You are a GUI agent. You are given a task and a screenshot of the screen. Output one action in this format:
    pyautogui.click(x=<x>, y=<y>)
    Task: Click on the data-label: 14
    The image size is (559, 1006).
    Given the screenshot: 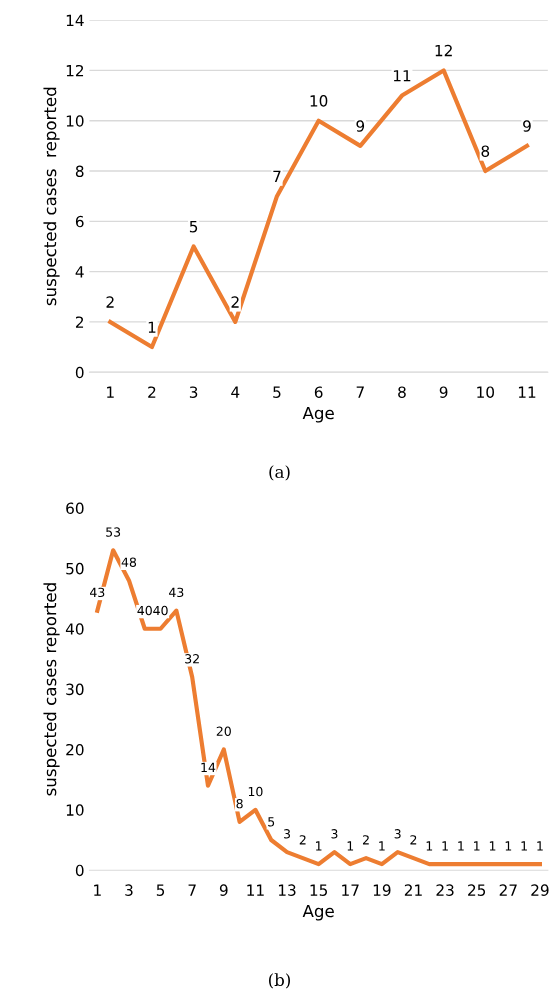 What is the action you would take?
    pyautogui.click(x=208, y=767)
    